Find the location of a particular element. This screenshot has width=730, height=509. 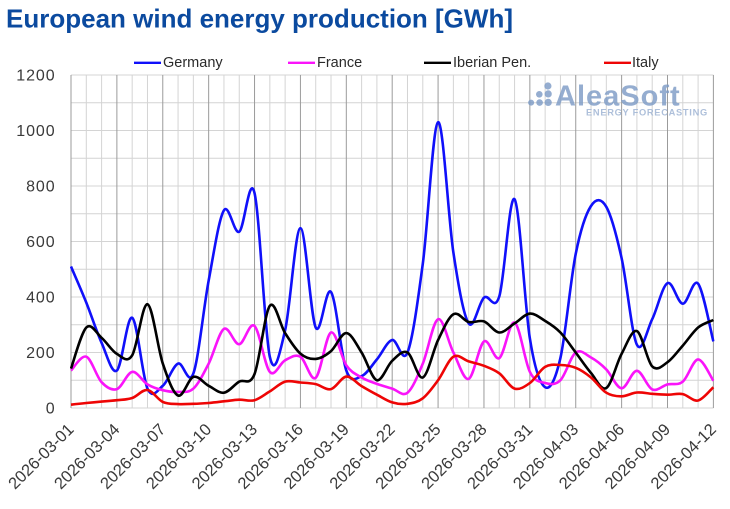

svg-text: 400 is located at coordinates (40, 298).